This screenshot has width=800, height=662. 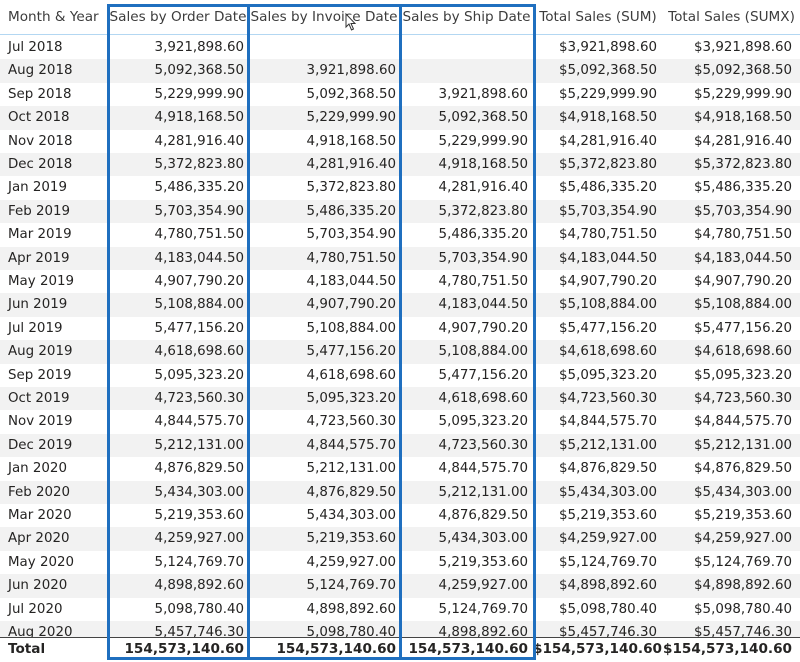 I want to click on total-sumx-cell: $4,907,790.20, so click(x=743, y=281).